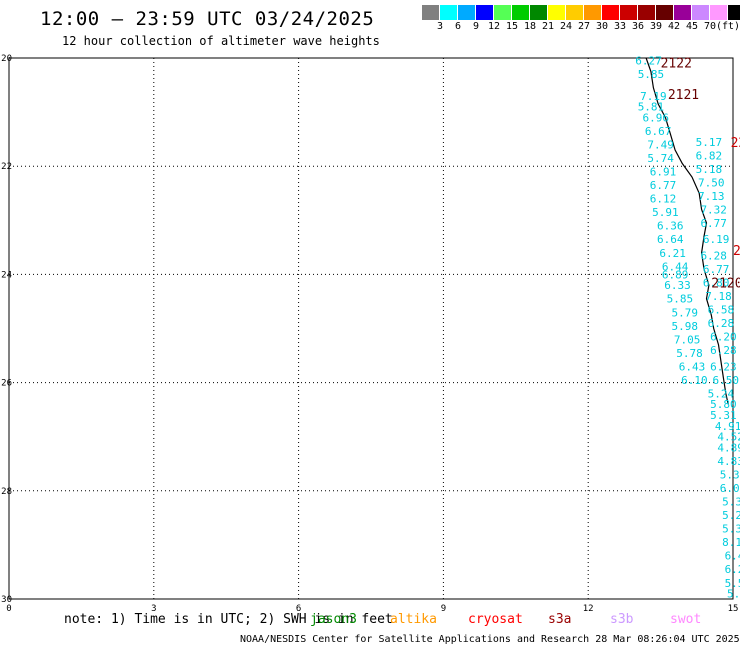  What do you see at coordinates (686, 619) in the screenshot?
I see `satellite-legend-item: swot` at bounding box center [686, 619].